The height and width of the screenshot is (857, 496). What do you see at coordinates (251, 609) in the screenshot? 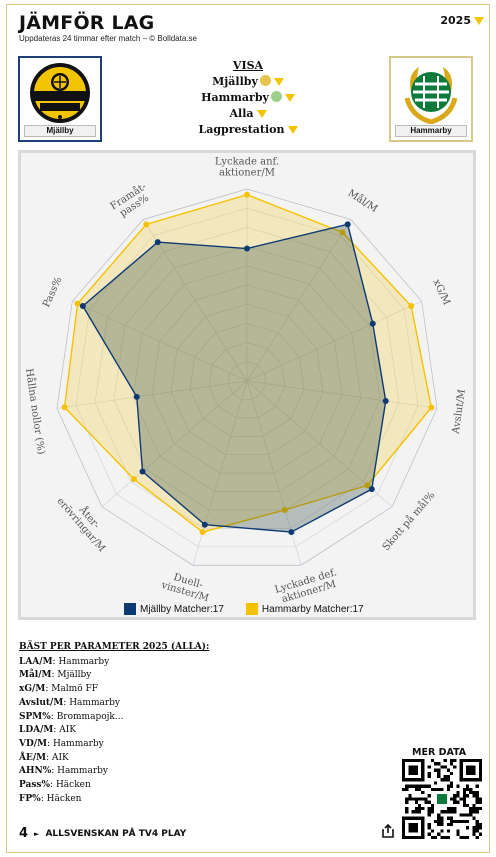
I see `legend-swatch-hammarby` at bounding box center [251, 609].